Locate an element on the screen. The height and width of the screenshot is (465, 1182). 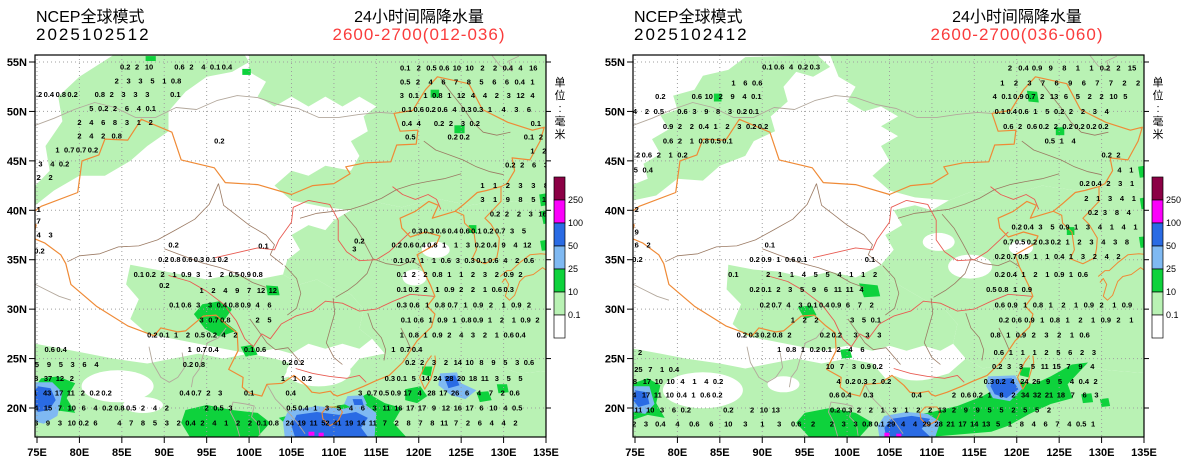
precip-value: 17 is located at coordinates (408, 393).